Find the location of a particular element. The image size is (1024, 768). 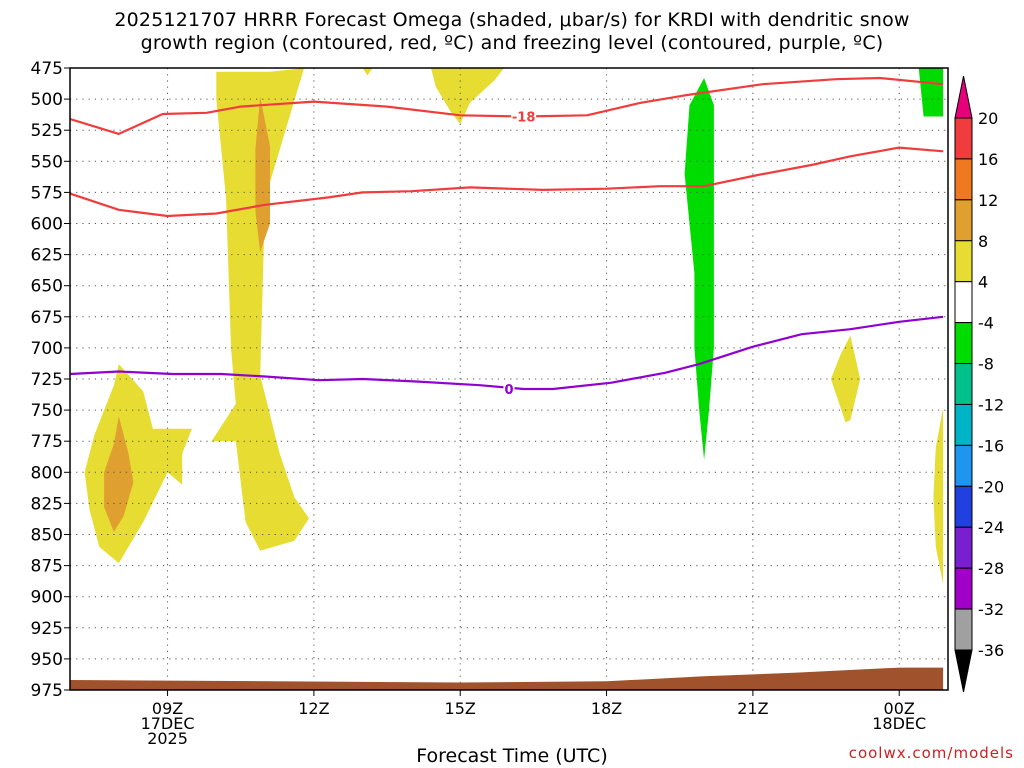

colorbar-label-12: 12 is located at coordinates (988, 200).